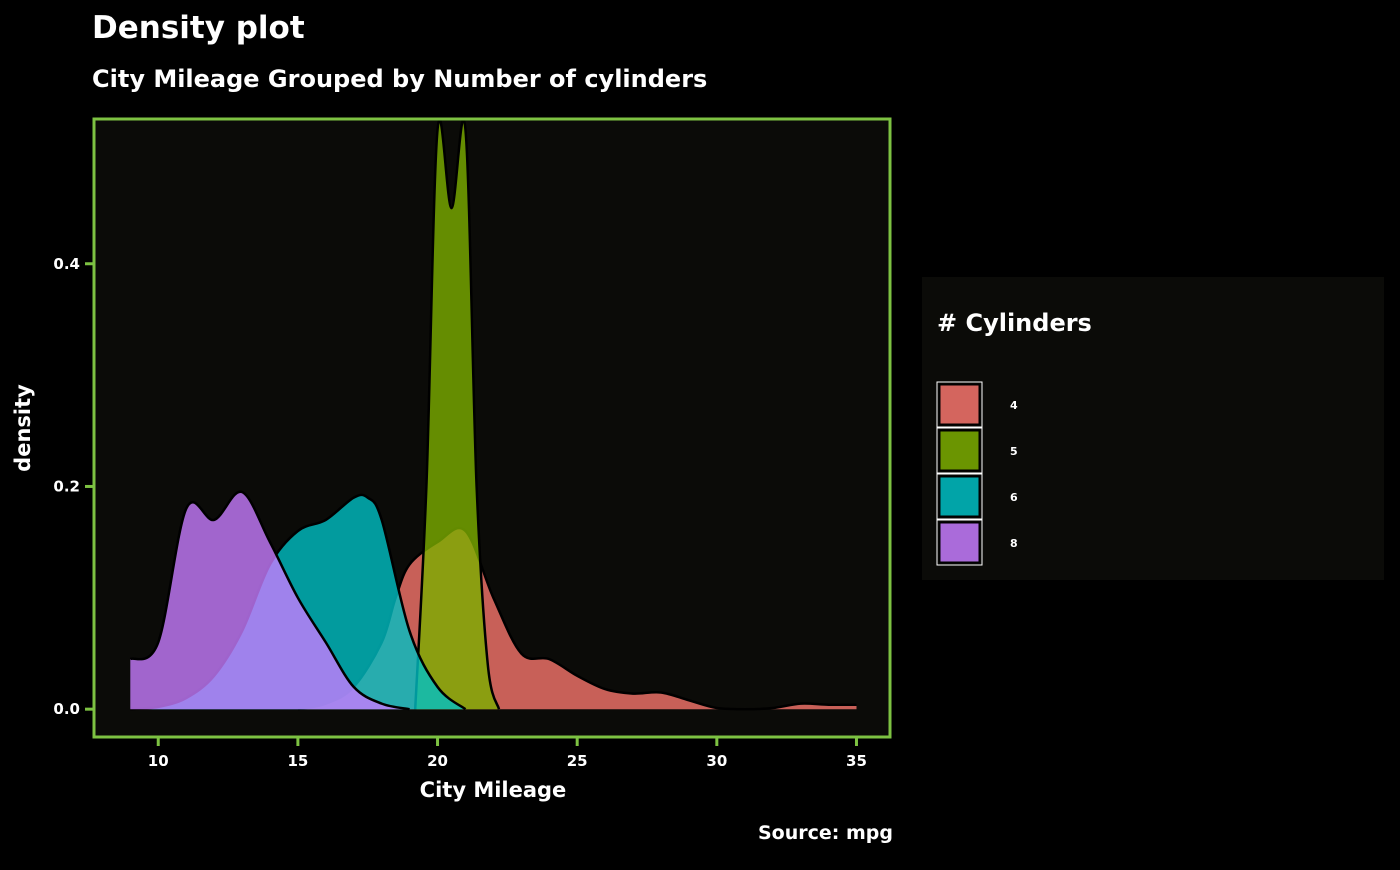 Image resolution: width=1400 pixels, height=870 pixels. I want to click on x-tick-label: 35, so click(856, 761).